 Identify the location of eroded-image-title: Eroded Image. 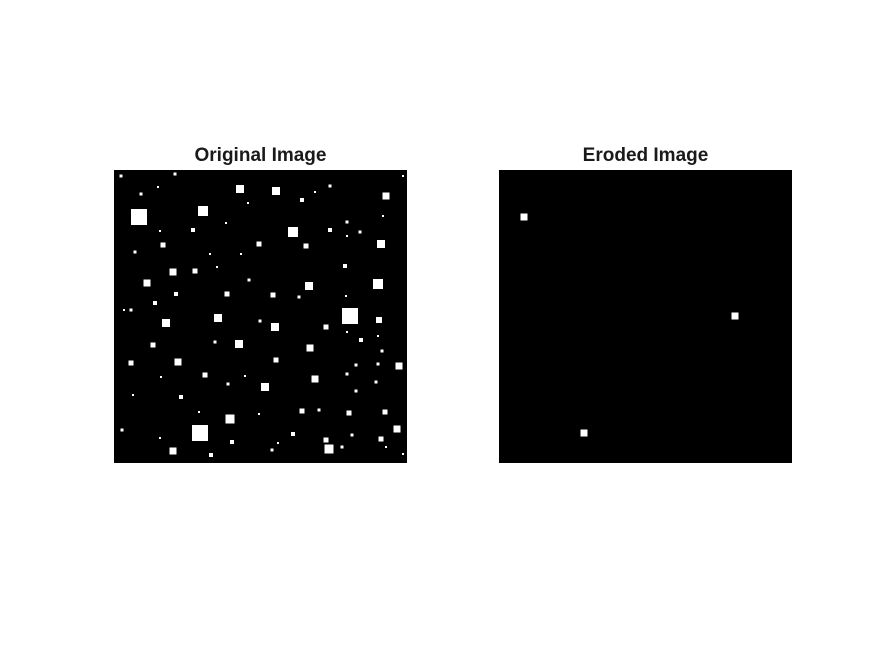
(645, 155).